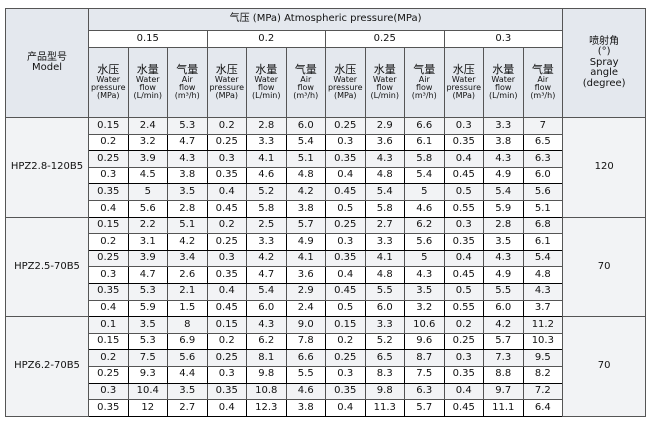 Image resolution: width=652 pixels, height=430 pixels. Describe the element at coordinates (266, 341) in the screenshot. I see `cell: 6.2` at that location.